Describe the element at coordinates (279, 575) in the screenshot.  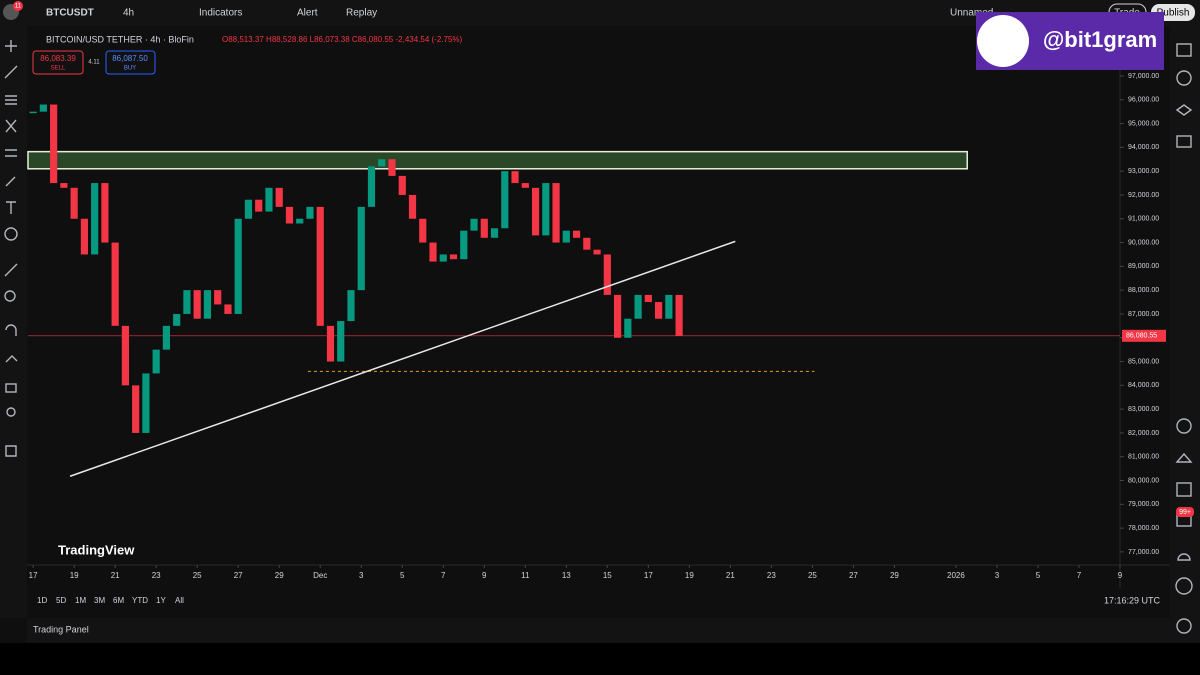
I see `x-tick-label: 29` at that location.